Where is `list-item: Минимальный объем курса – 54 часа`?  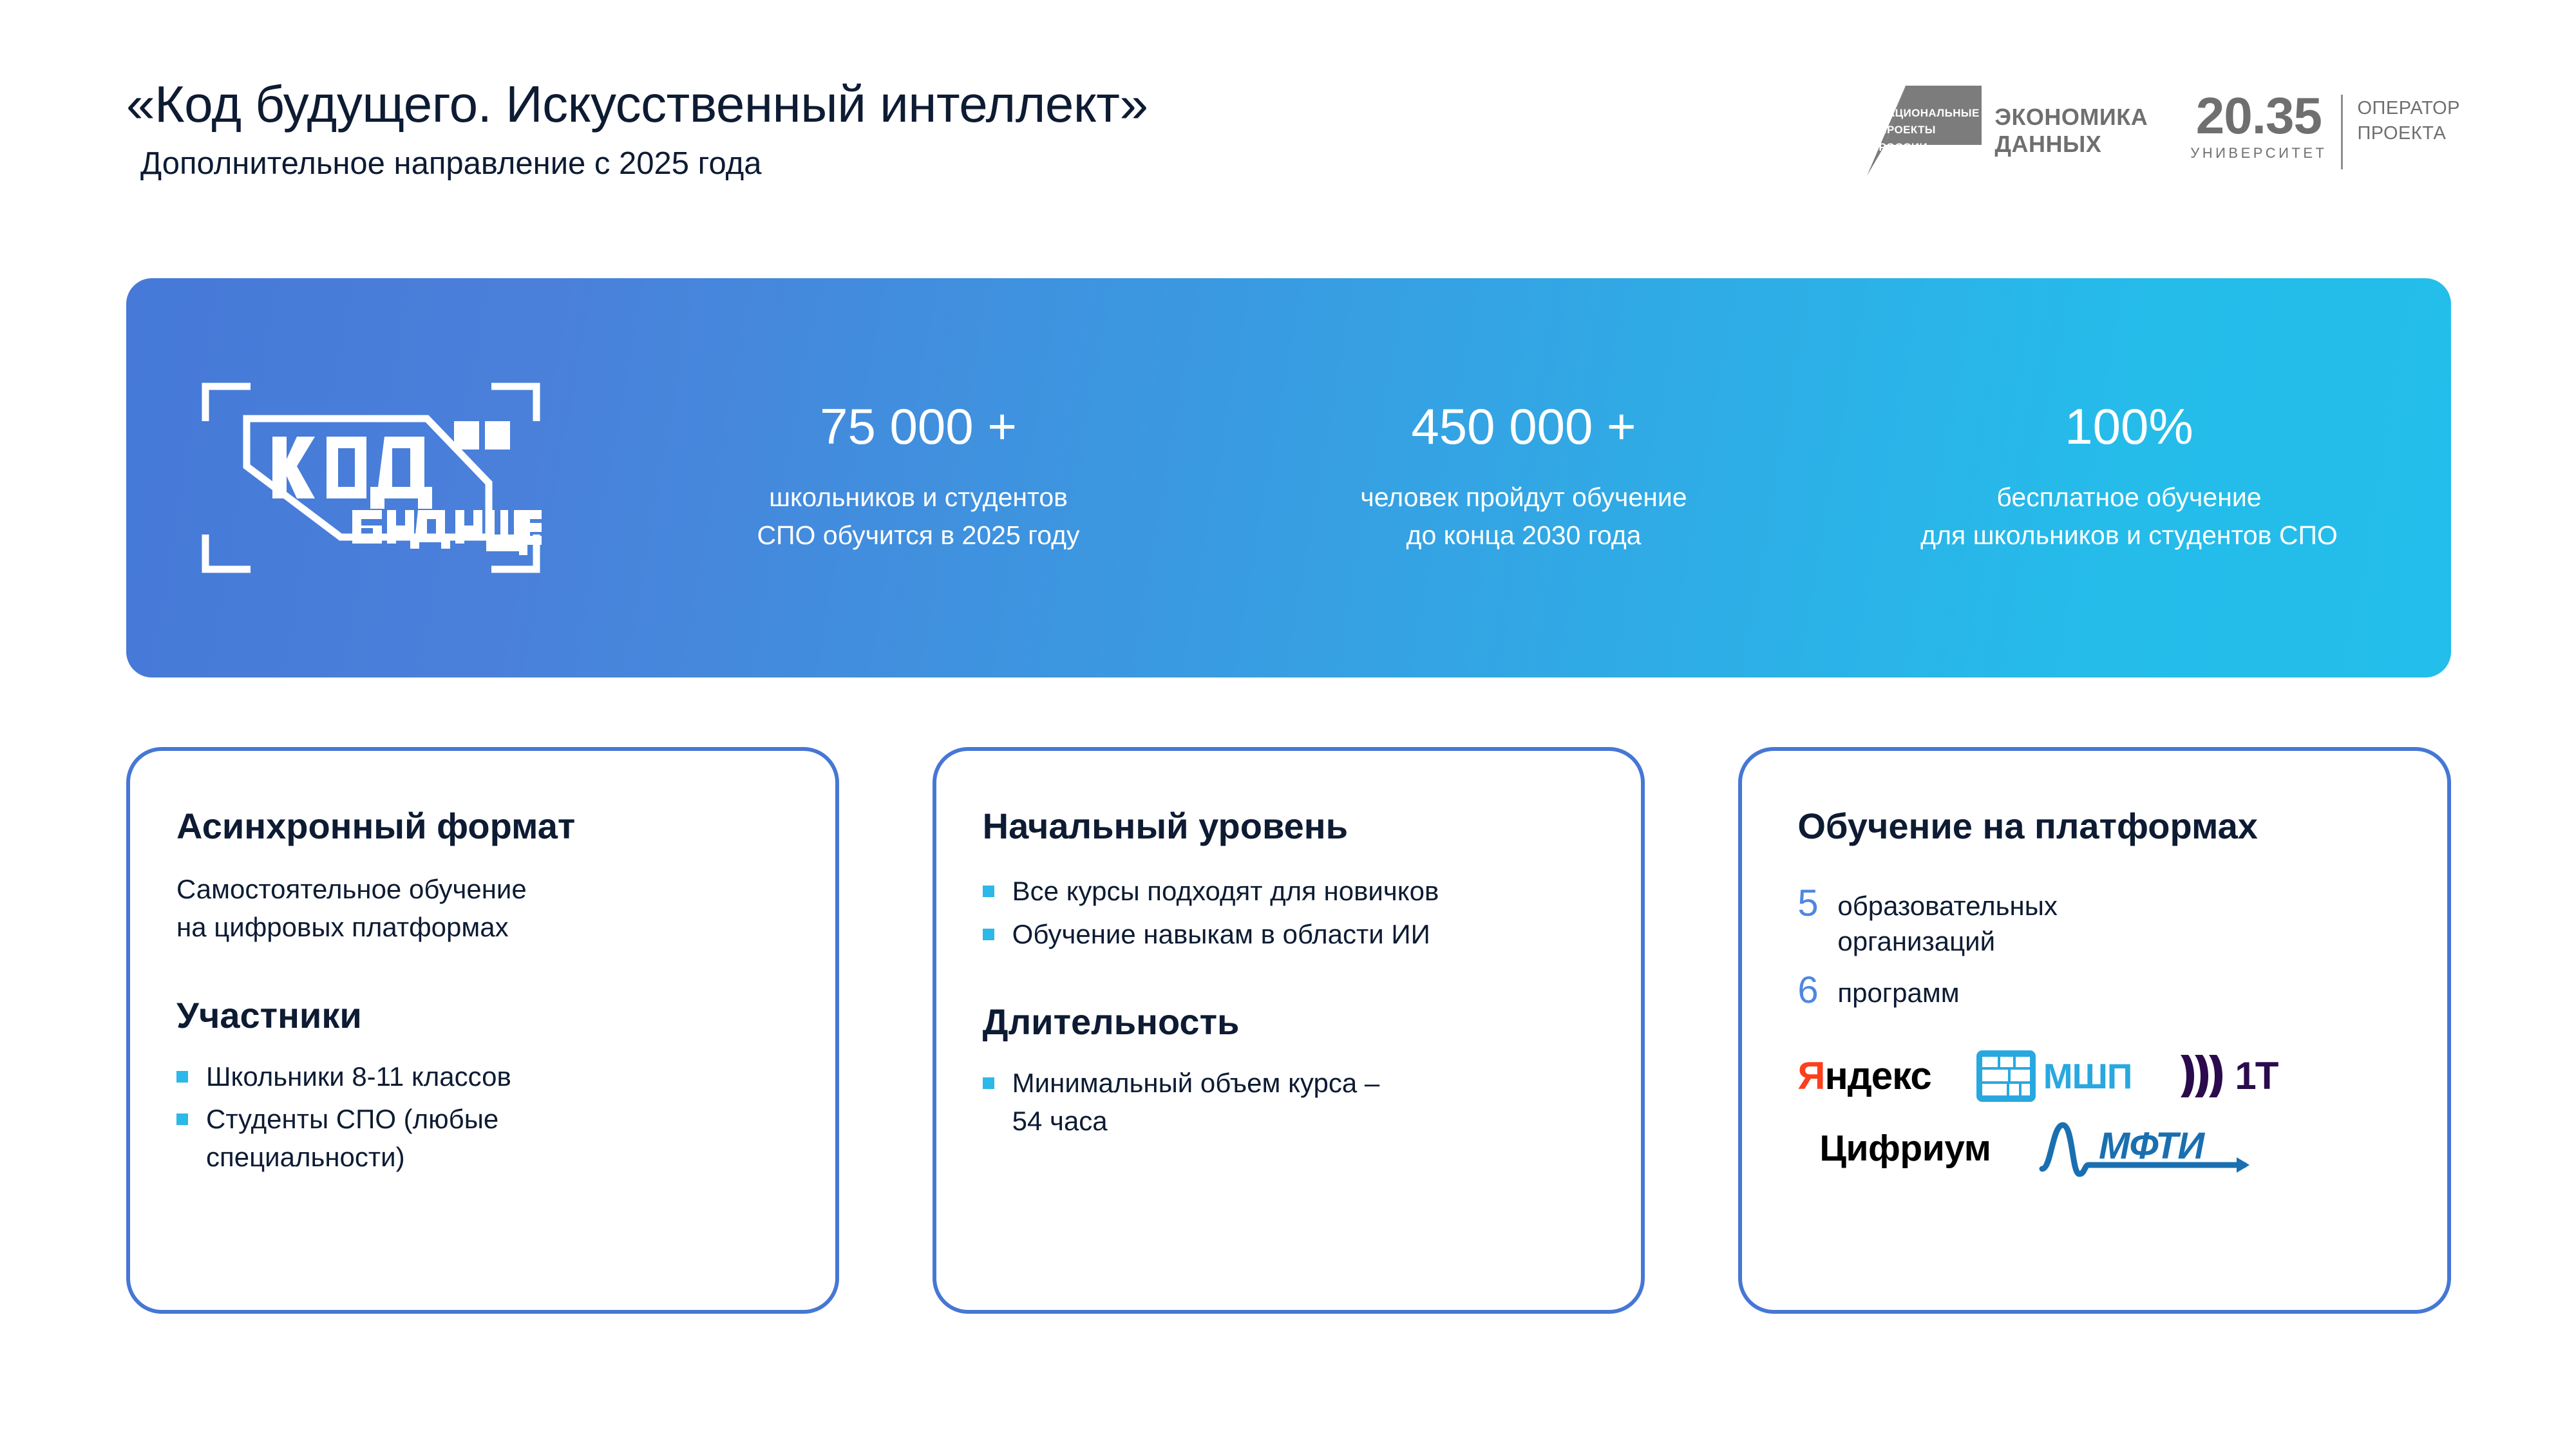 list-item: Минимальный объем курса – 54 часа is located at coordinates (1288, 1103).